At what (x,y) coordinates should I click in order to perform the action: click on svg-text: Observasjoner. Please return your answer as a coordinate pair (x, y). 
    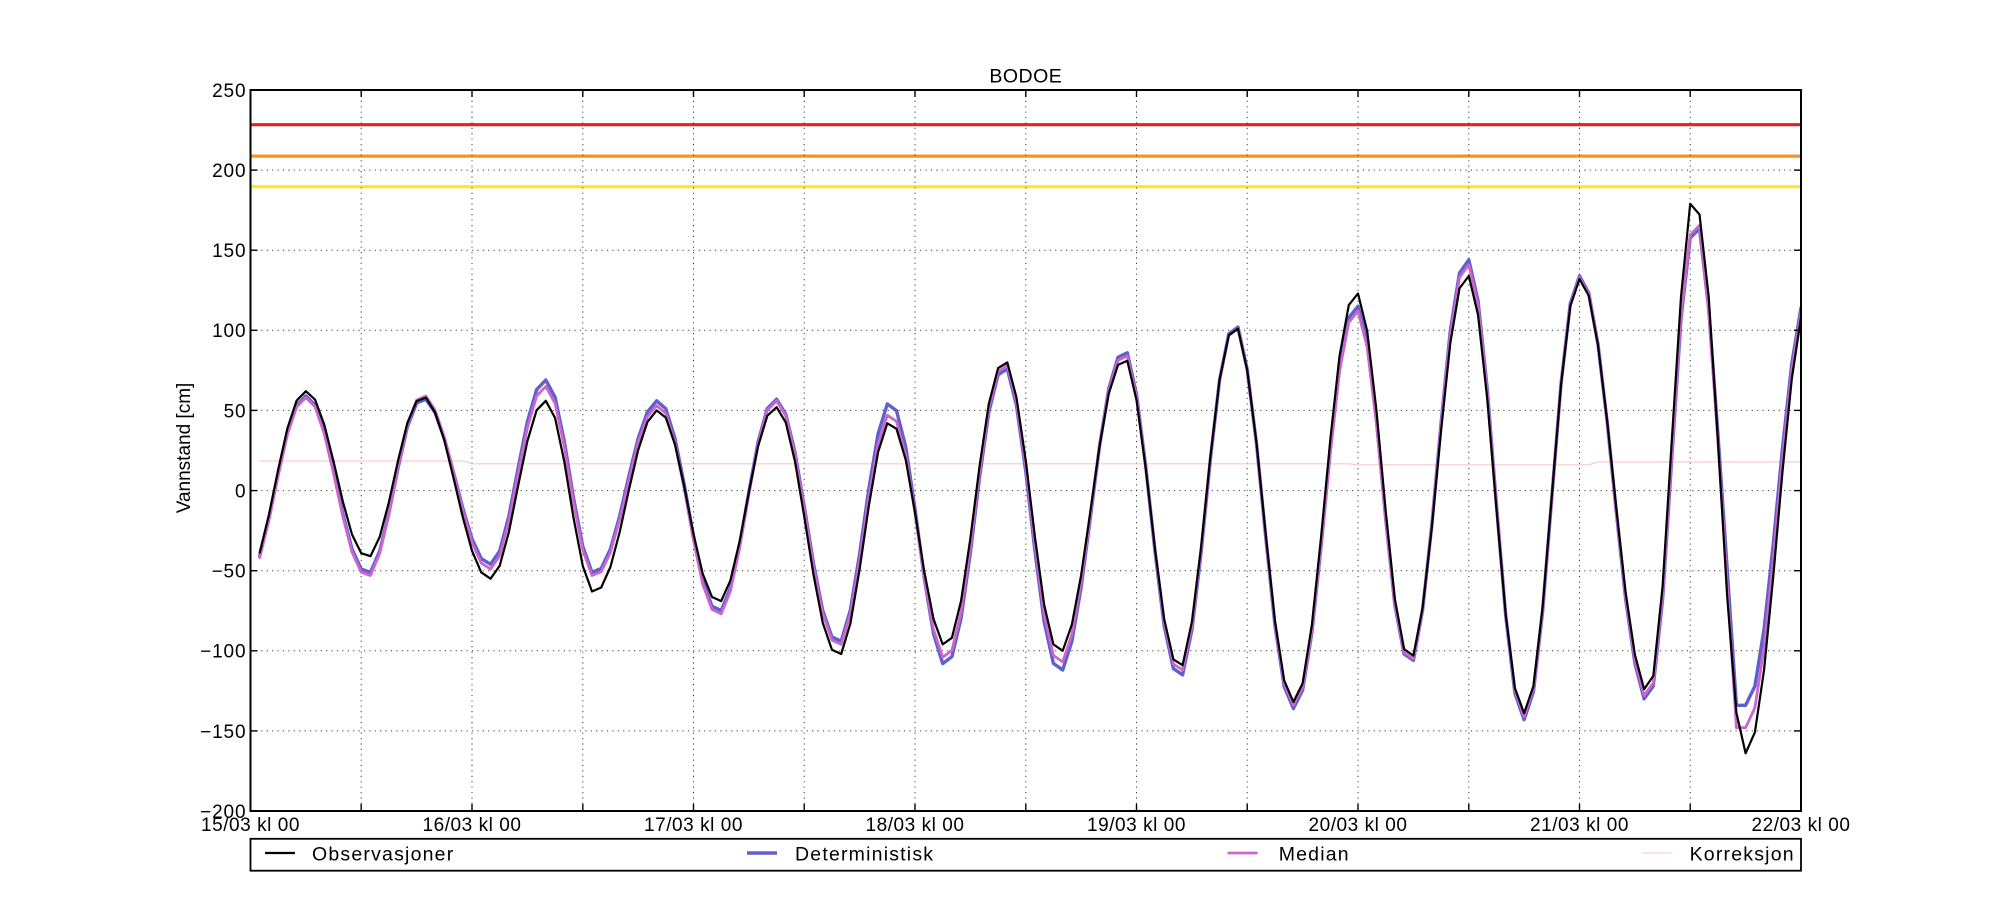
    Looking at the image, I should click on (383, 855).